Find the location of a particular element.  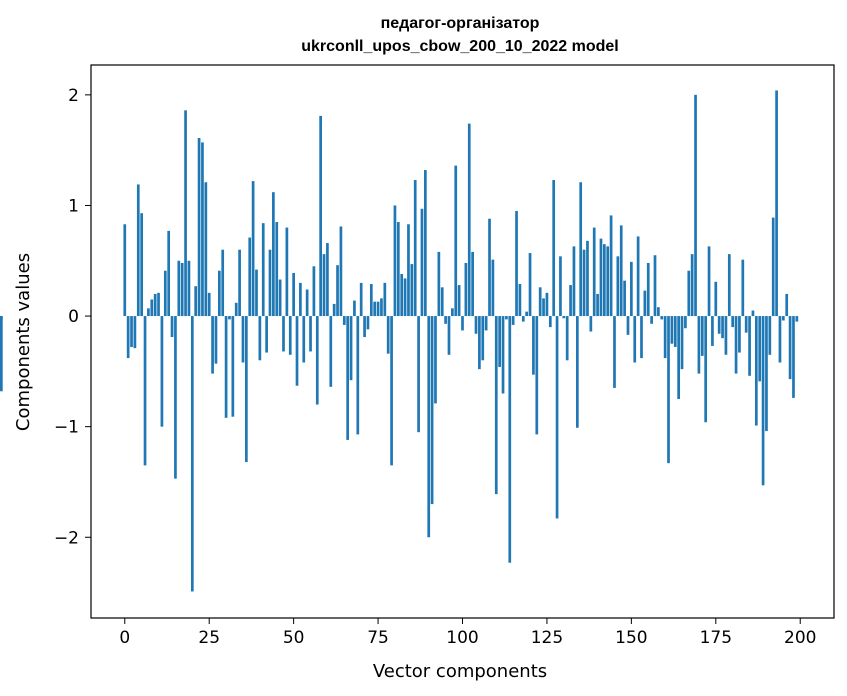

x-tick-label: 50 is located at coordinates (294, 638).